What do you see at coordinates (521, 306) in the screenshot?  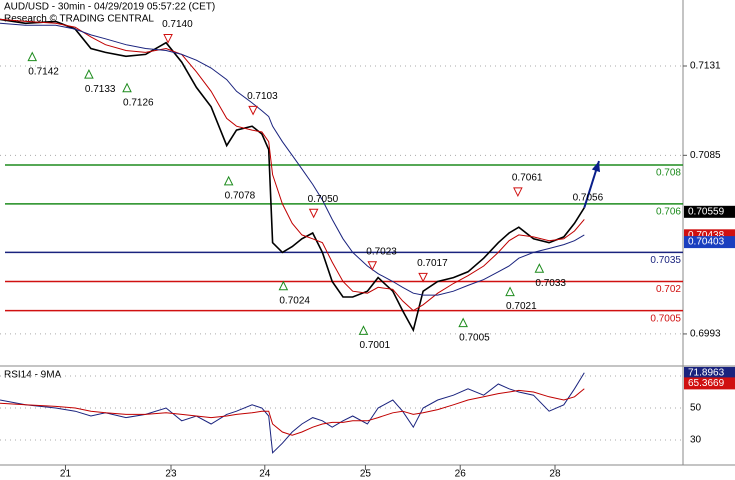 I see `annotation-label: 0.7021` at bounding box center [521, 306].